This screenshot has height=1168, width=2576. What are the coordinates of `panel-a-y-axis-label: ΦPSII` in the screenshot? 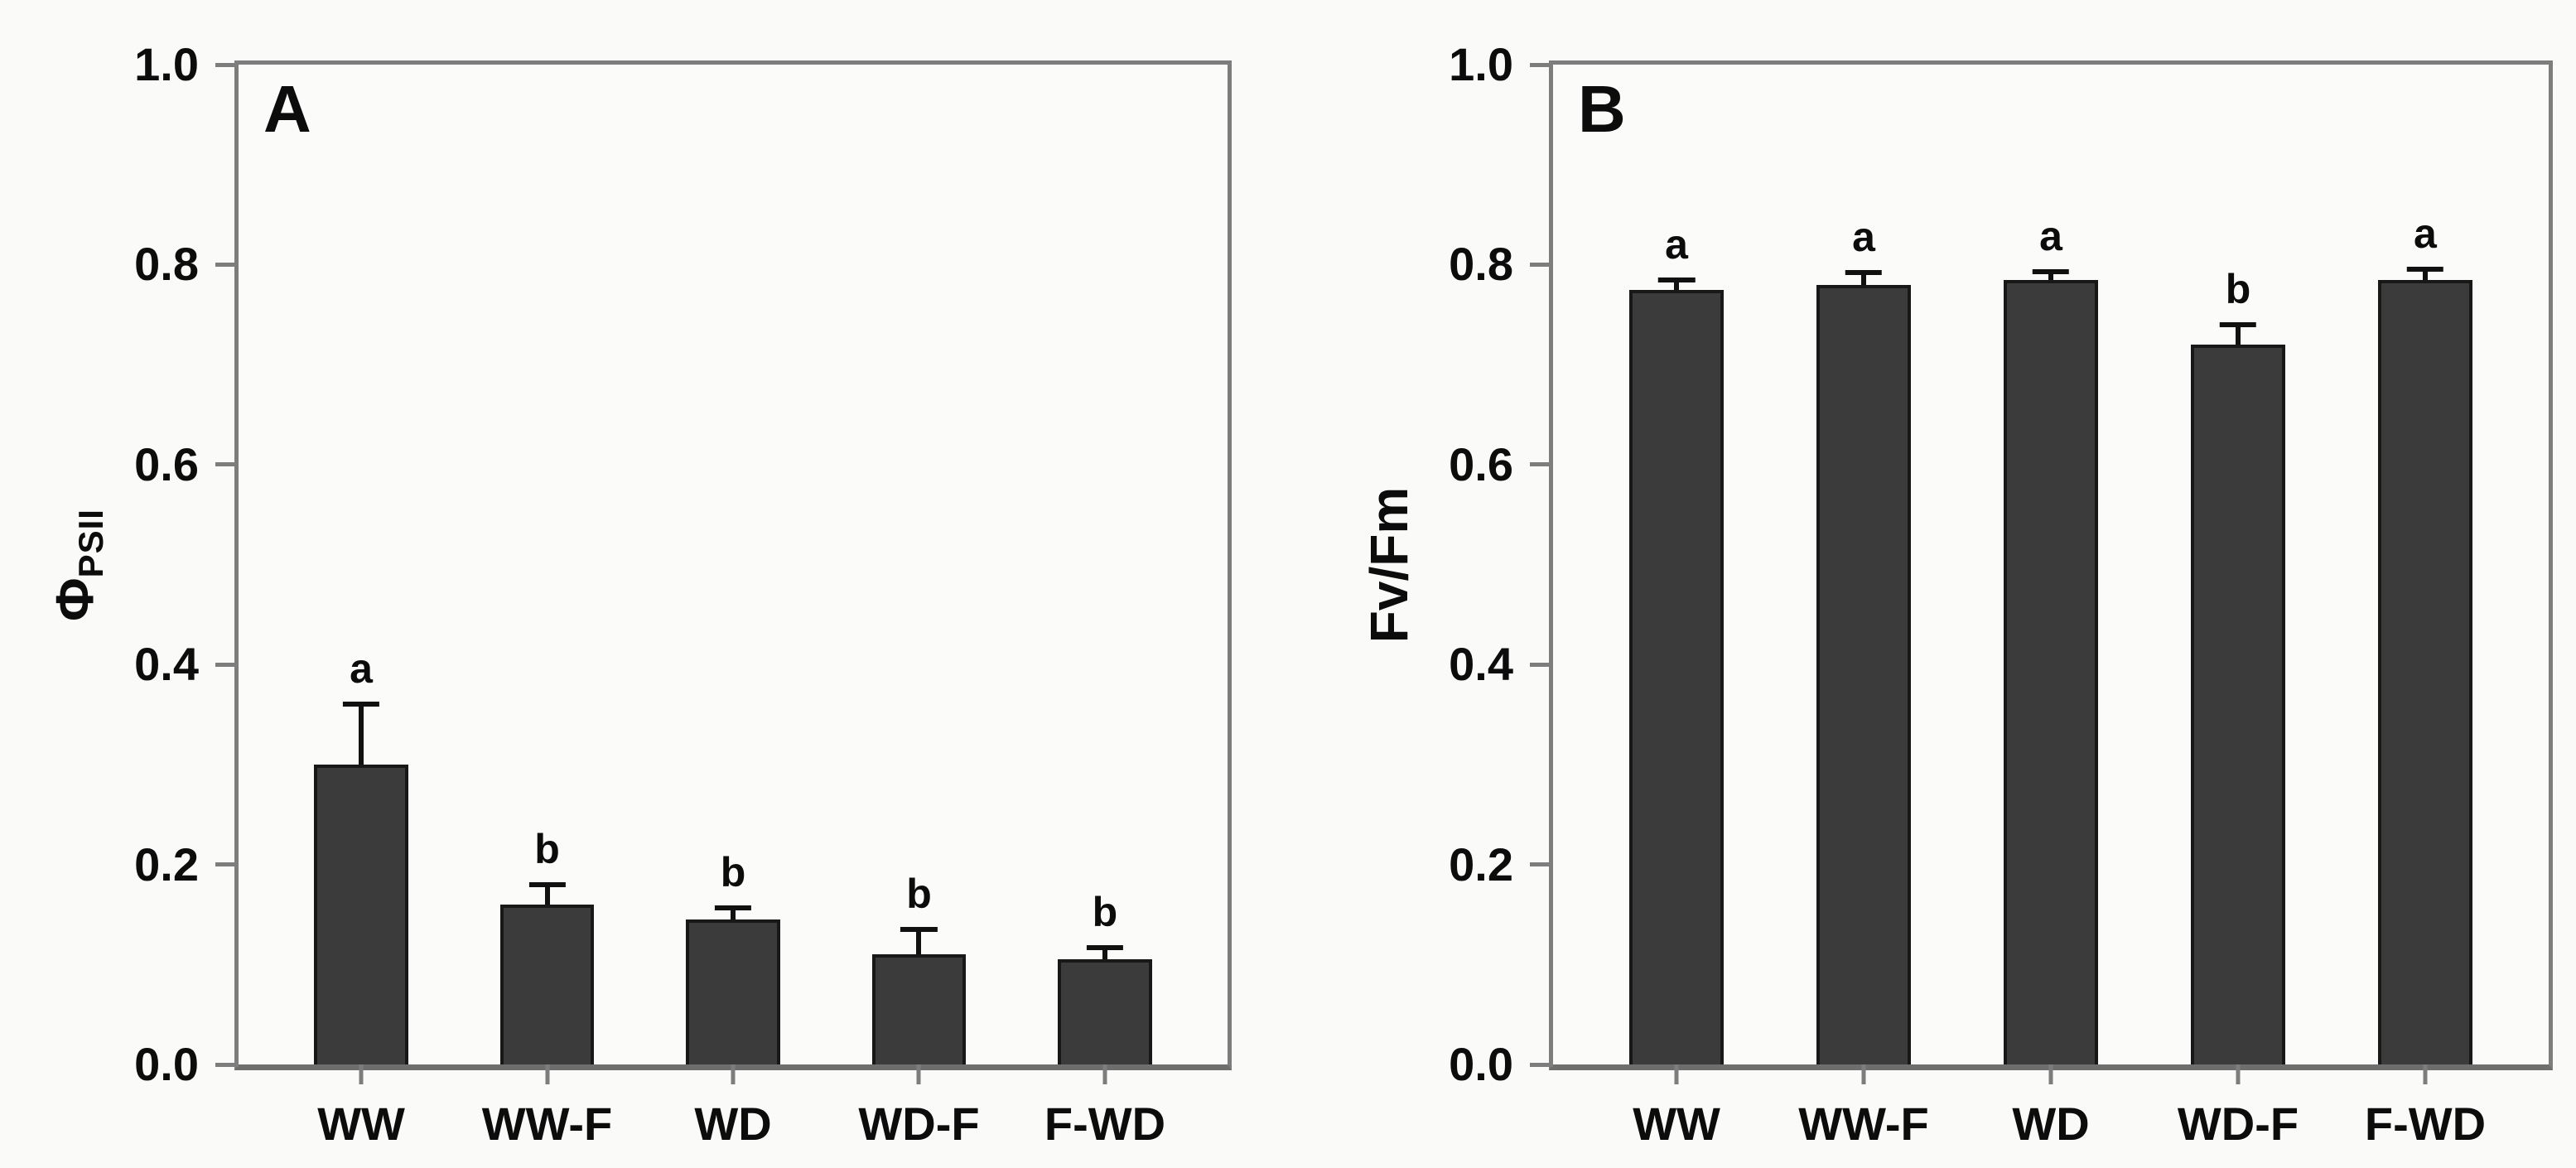 It's located at (74, 564).